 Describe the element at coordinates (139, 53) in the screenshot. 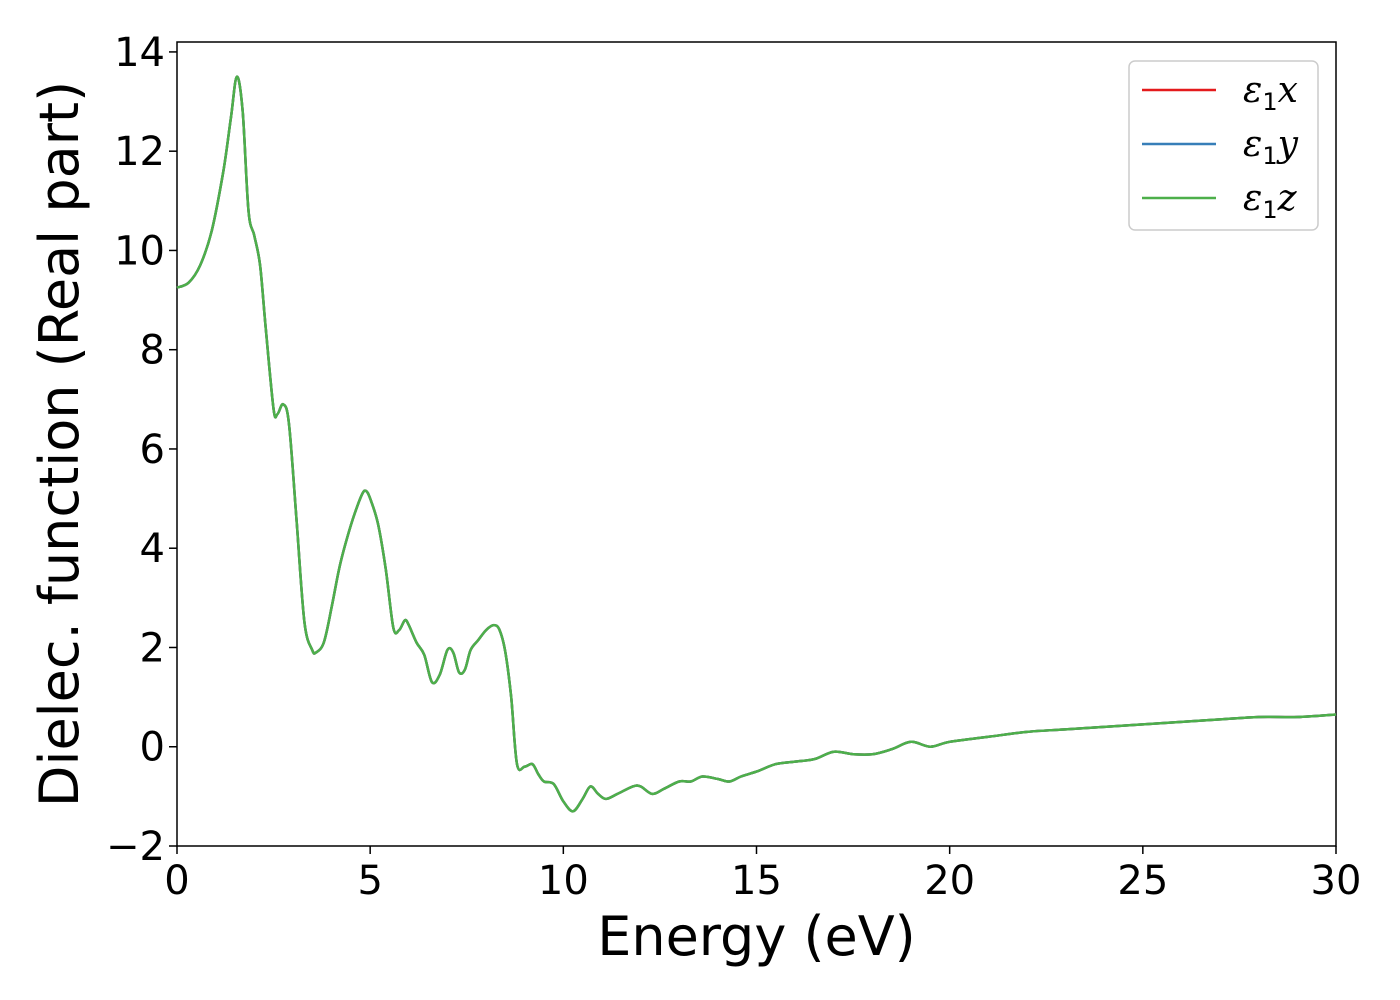

I see `y-tick-label: 14` at that location.